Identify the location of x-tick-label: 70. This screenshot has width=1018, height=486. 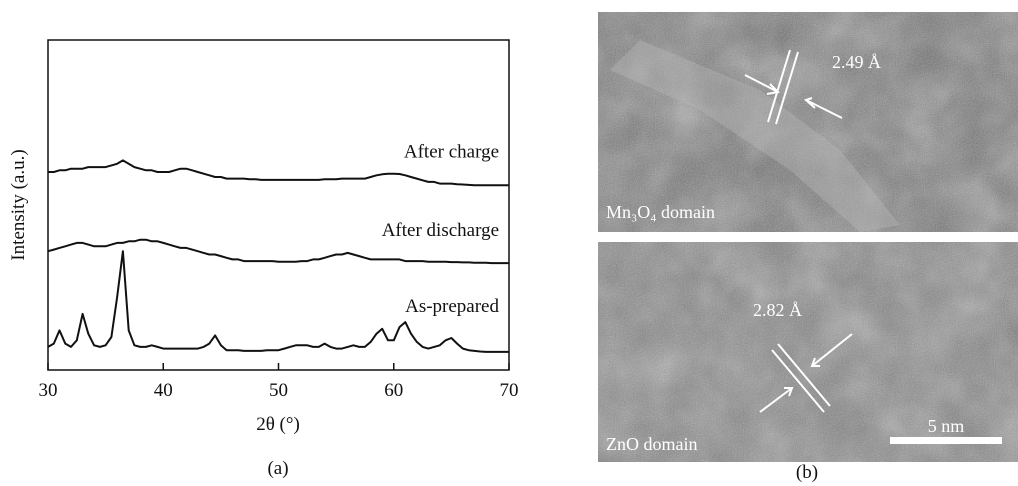
(509, 390).